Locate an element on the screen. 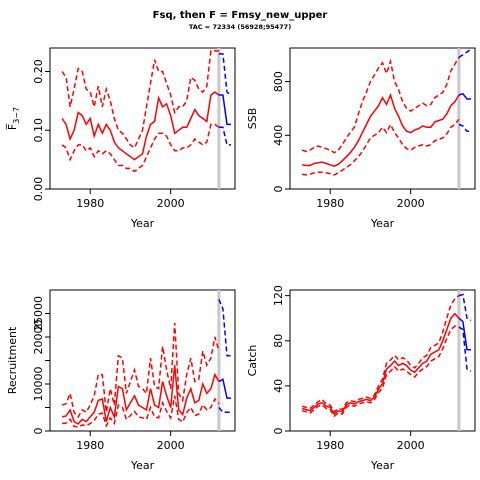 The image size is (480, 480). y-tick-label: 20000 is located at coordinates (38, 337).